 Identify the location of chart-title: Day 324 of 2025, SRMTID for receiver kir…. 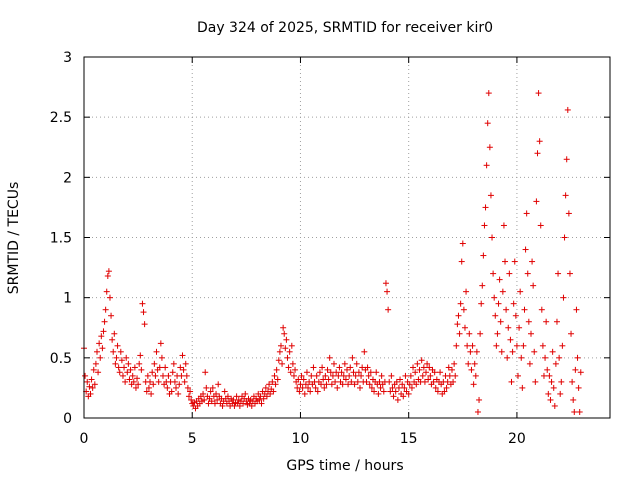
(345, 28).